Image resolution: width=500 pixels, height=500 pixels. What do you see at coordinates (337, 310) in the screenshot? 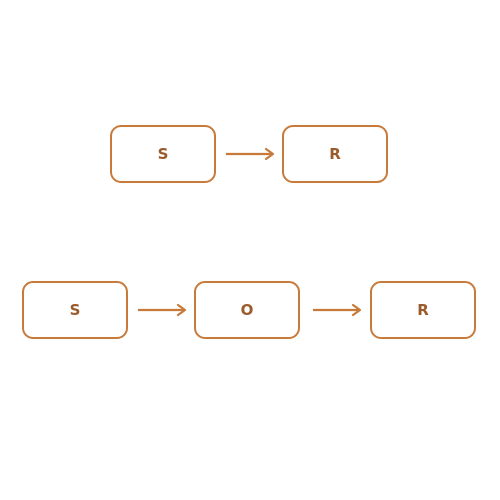
I see `arrow-o-to-r-row2` at bounding box center [337, 310].